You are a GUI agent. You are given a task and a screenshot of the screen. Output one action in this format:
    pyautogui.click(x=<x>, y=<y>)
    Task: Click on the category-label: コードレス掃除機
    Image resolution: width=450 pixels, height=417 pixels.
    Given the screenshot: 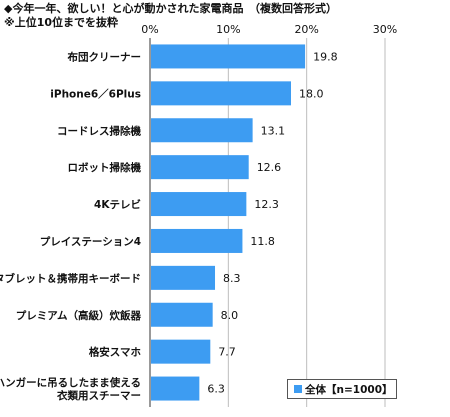 What is the action you would take?
    pyautogui.click(x=99, y=130)
    